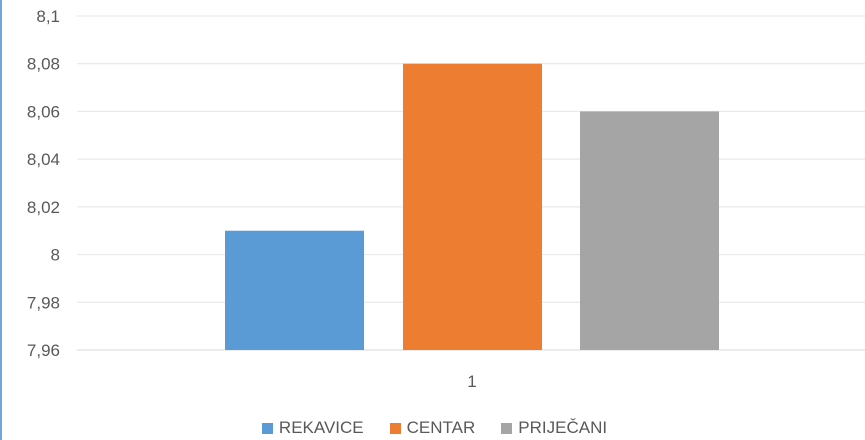 This screenshot has height=440, width=865. What do you see at coordinates (43, 207) in the screenshot?
I see `y-tick-label: 8,02` at bounding box center [43, 207].